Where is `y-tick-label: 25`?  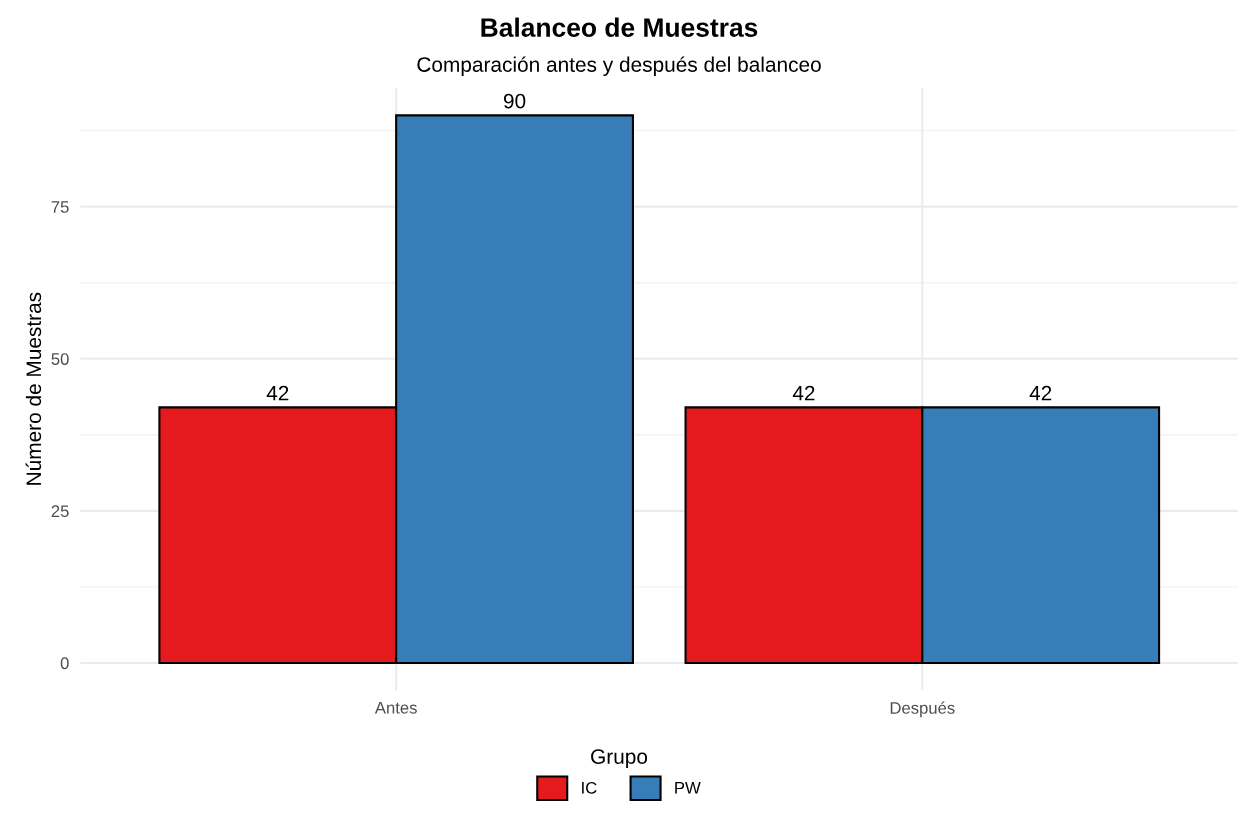
y-tick-label: 25 is located at coordinates (60, 511).